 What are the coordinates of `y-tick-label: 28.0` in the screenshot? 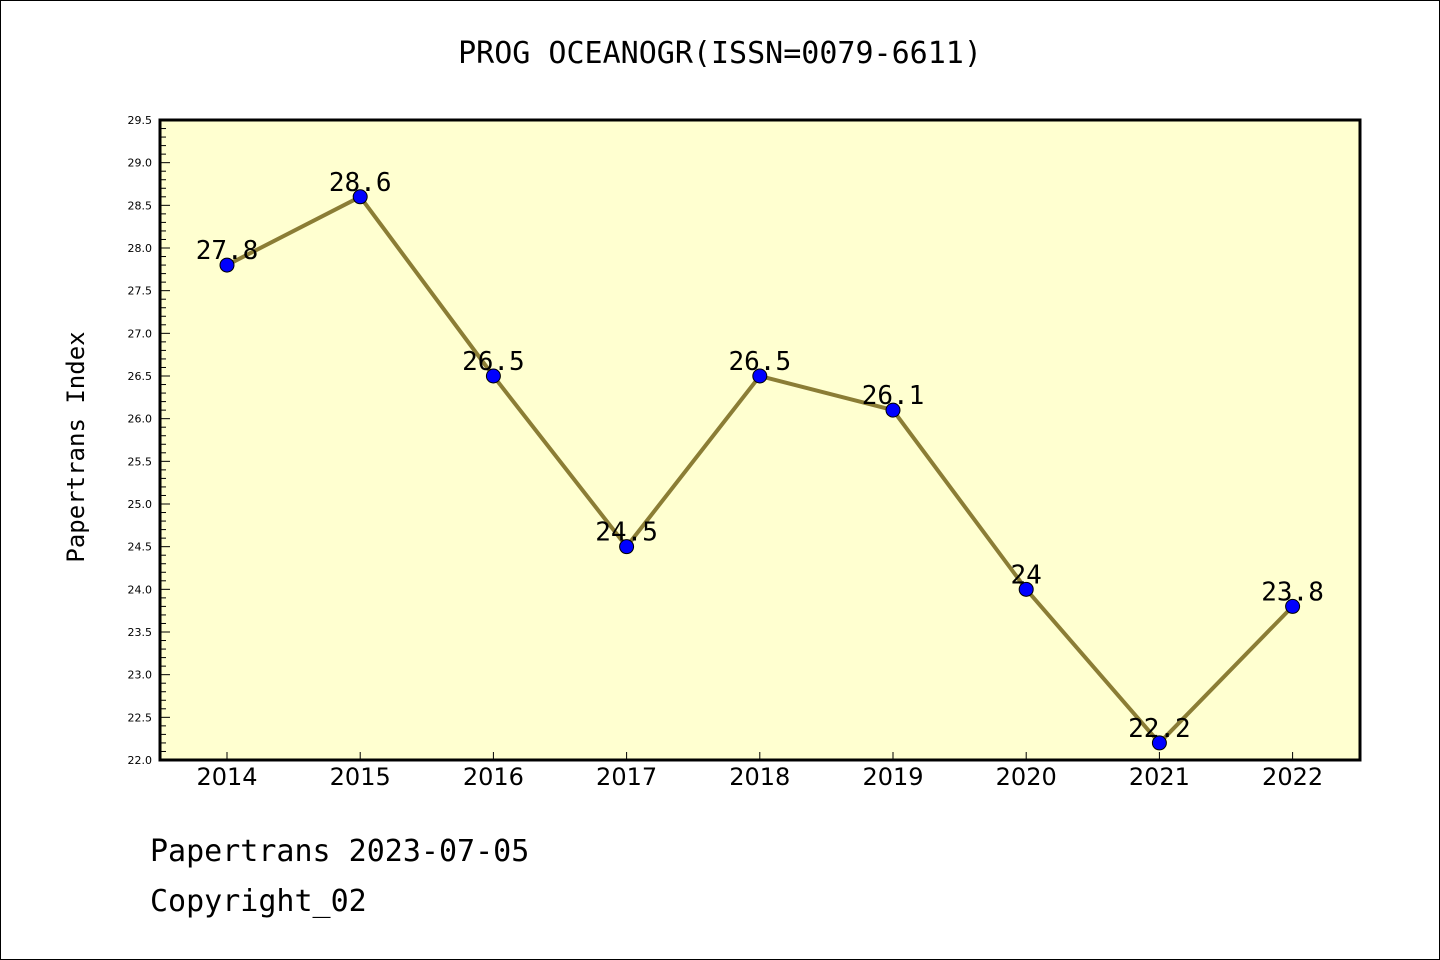 It's located at (140, 248).